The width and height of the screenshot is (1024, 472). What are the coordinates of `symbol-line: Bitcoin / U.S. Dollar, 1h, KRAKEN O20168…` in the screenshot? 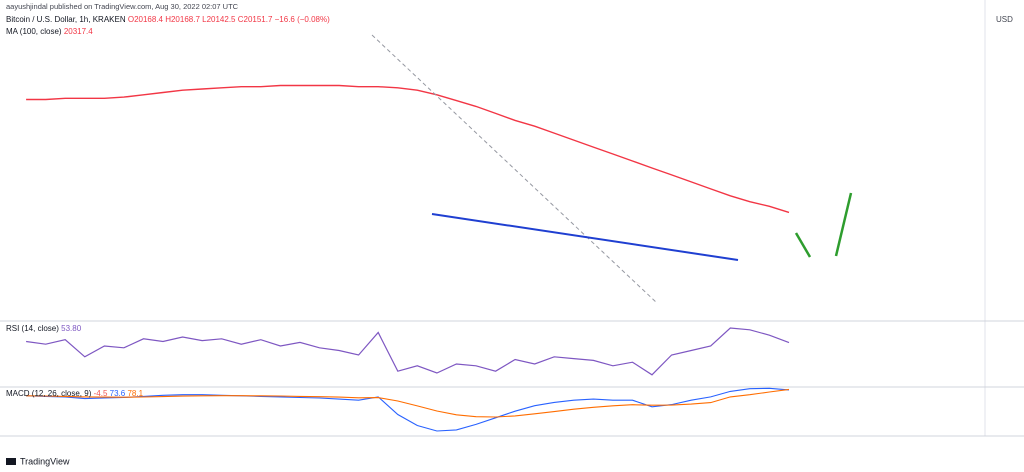 It's located at (168, 19).